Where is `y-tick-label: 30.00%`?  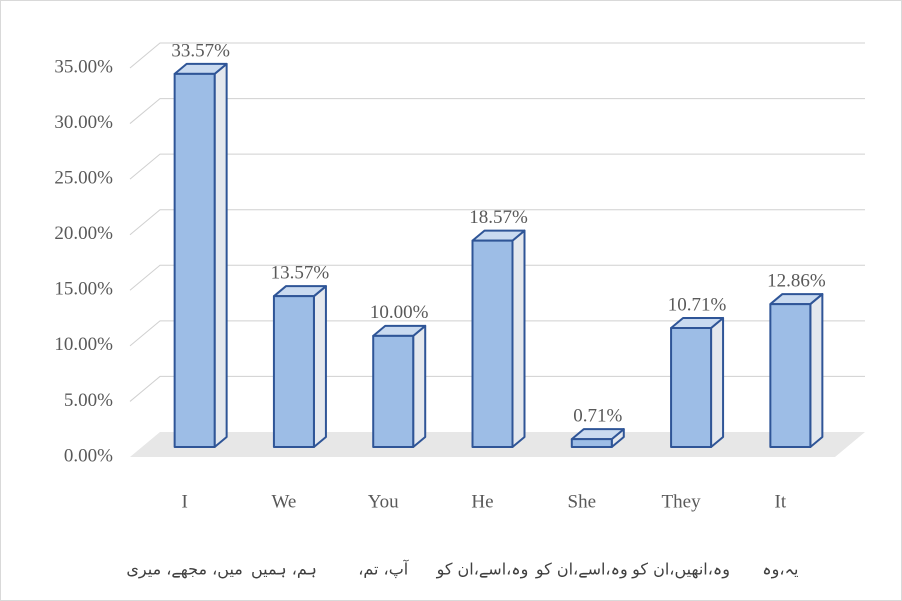 y-tick-label: 30.00% is located at coordinates (83, 122).